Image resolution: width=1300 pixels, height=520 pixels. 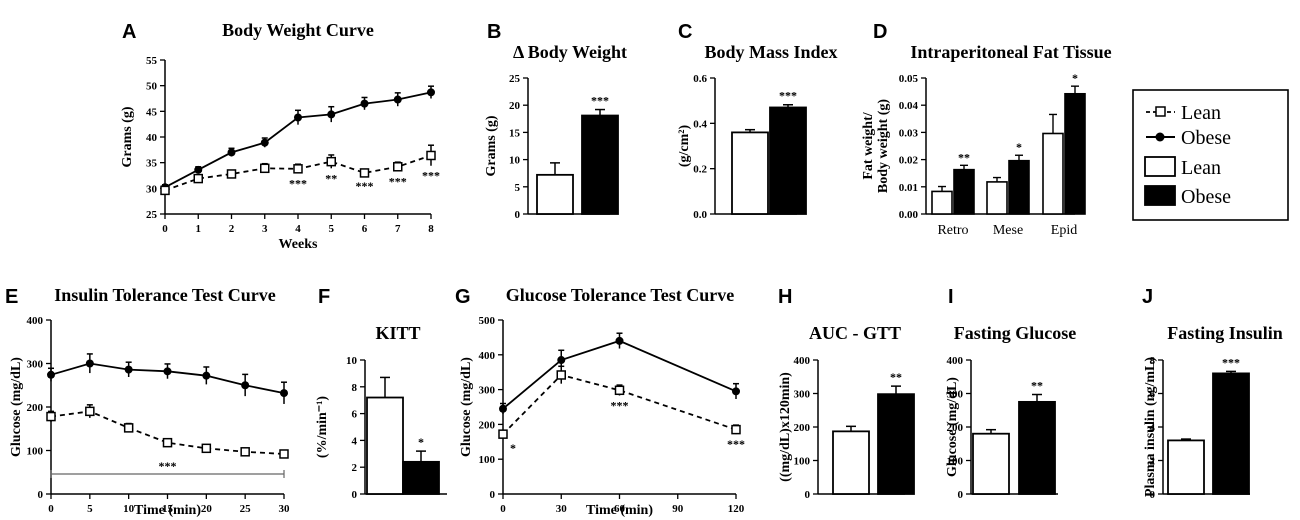 I want to click on legend-lean-bar-swatch, so click(x=1160, y=166).